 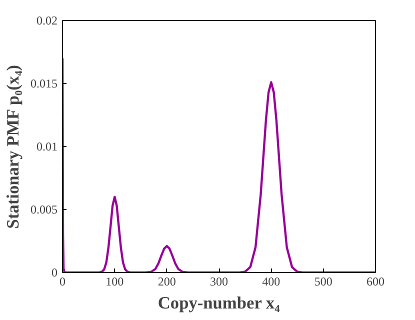 I want to click on x-tick-label: 400, so click(x=271, y=281).